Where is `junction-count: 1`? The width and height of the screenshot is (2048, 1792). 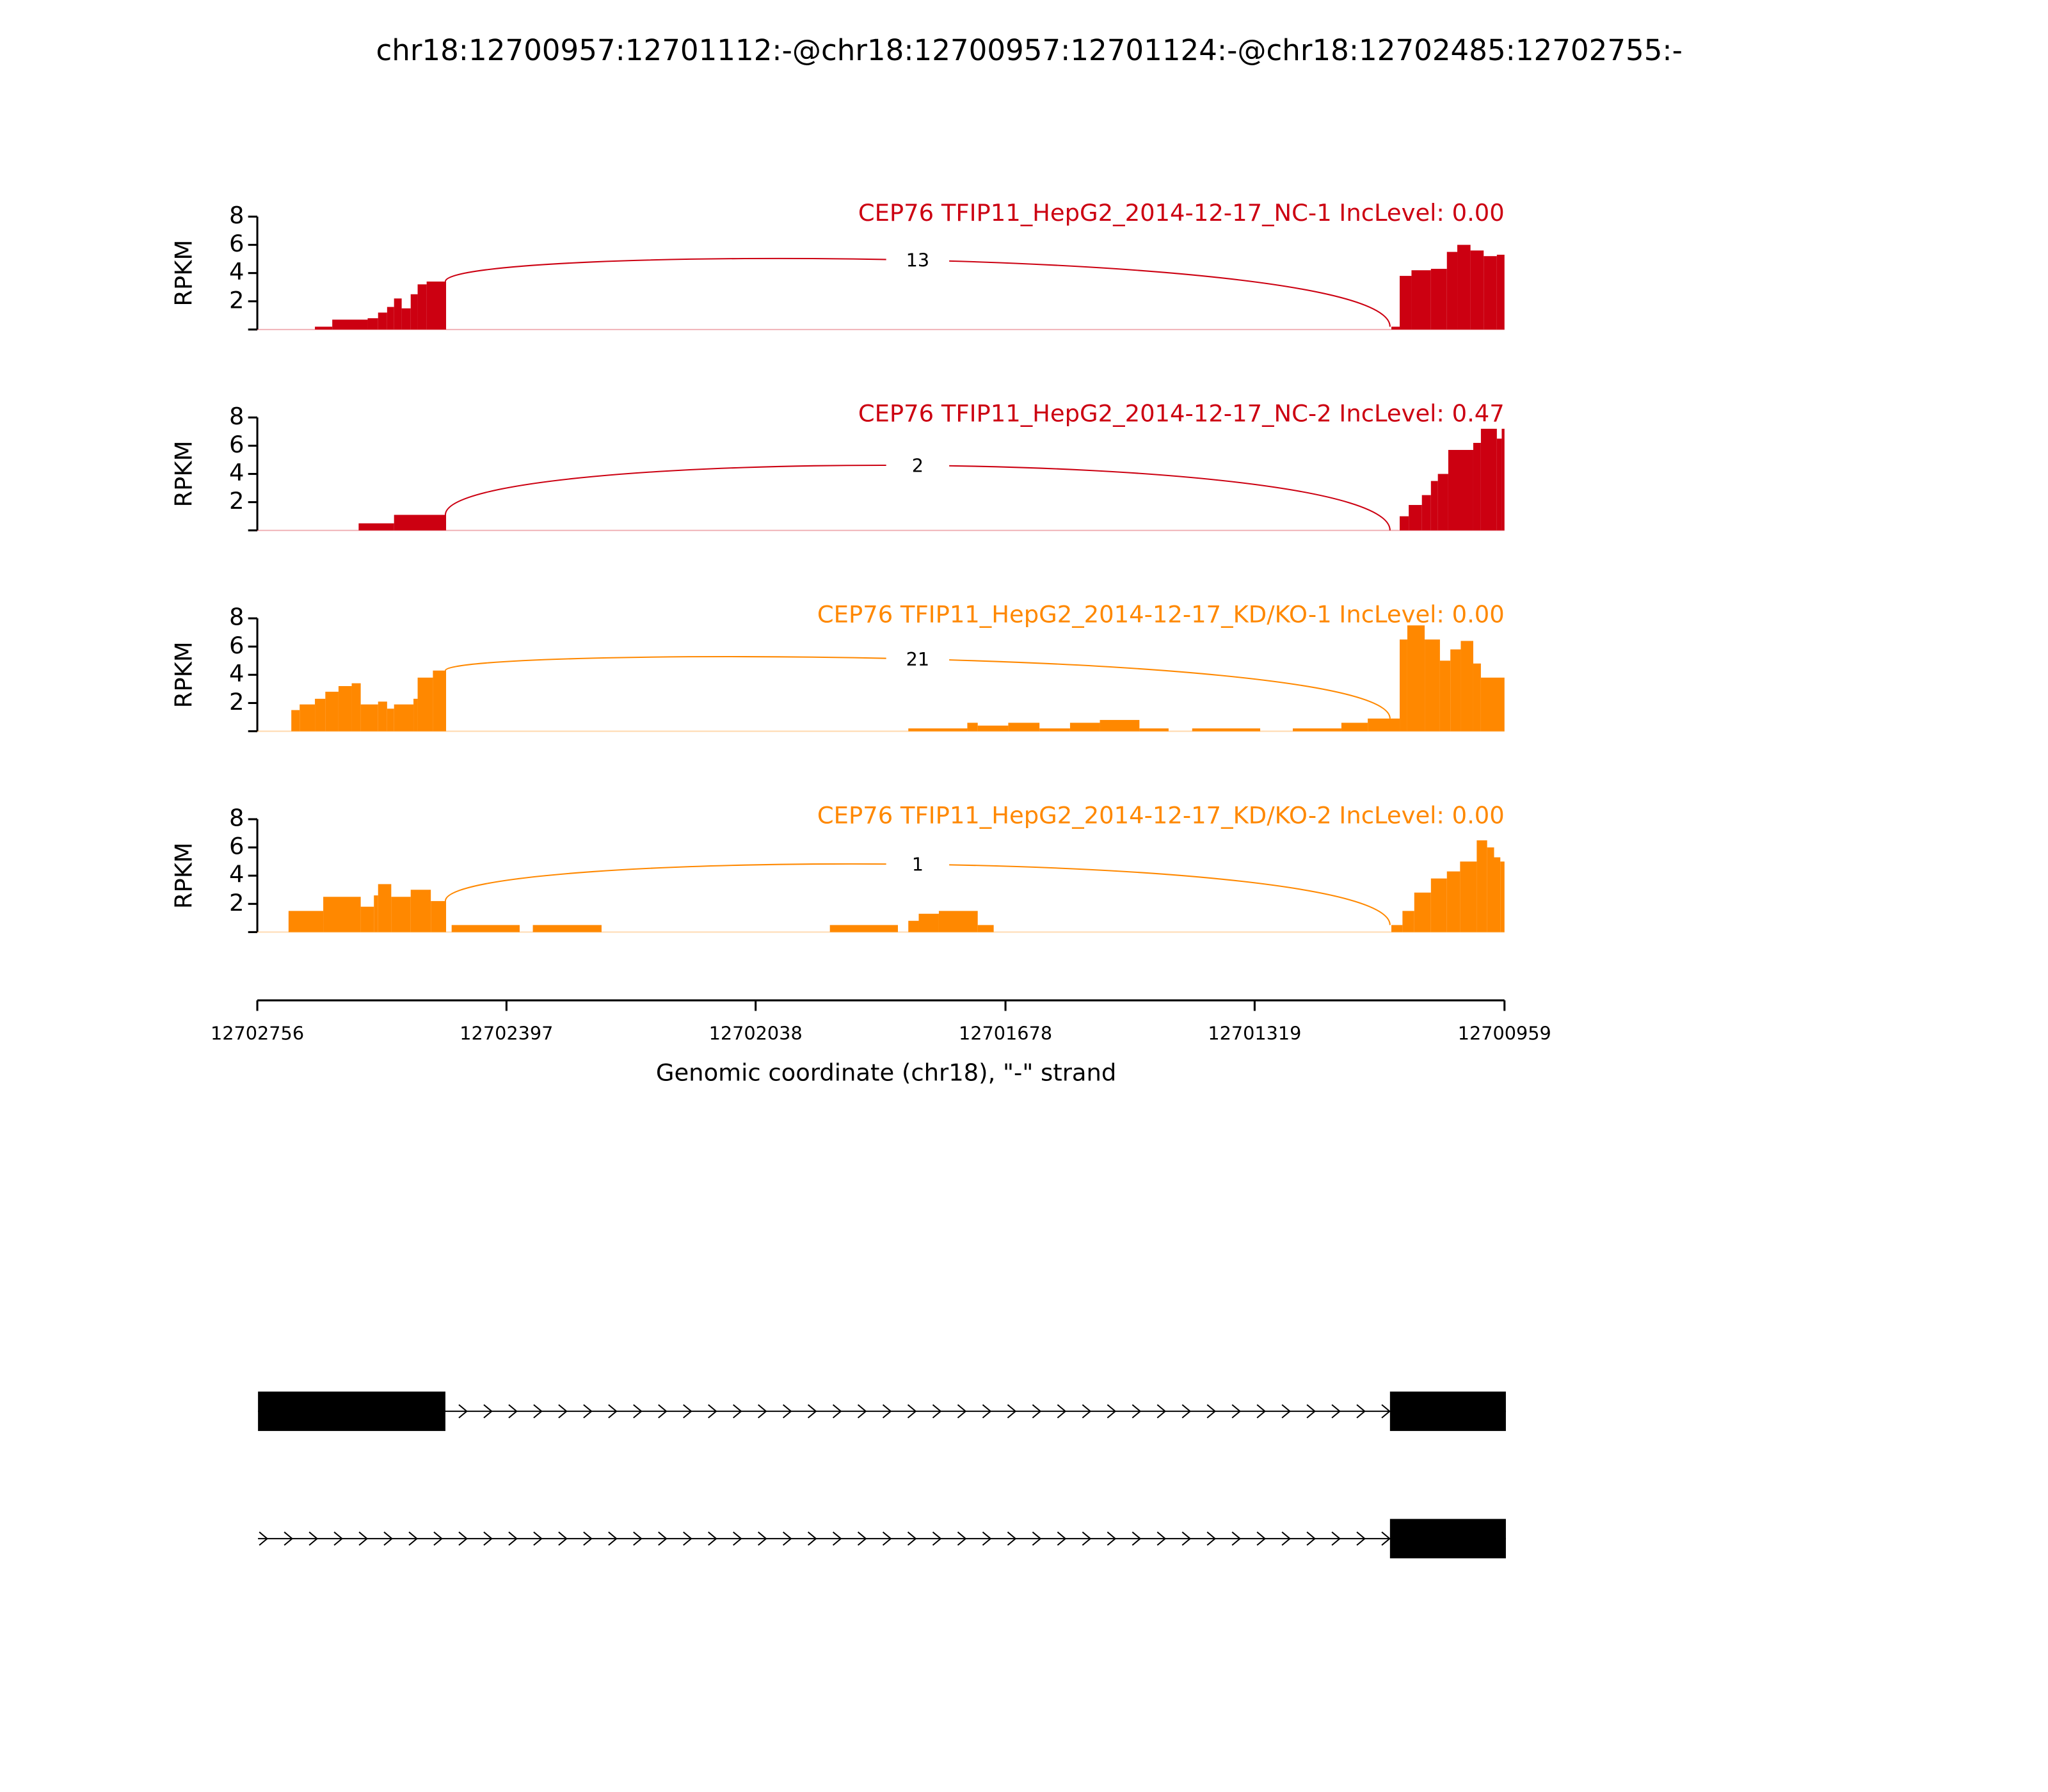 junction-count: 1 is located at coordinates (918, 865).